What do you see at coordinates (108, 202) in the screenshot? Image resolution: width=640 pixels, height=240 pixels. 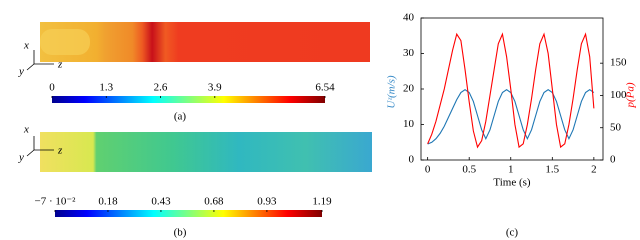 I see `colorbar-tick-label: 0.18` at bounding box center [108, 202].